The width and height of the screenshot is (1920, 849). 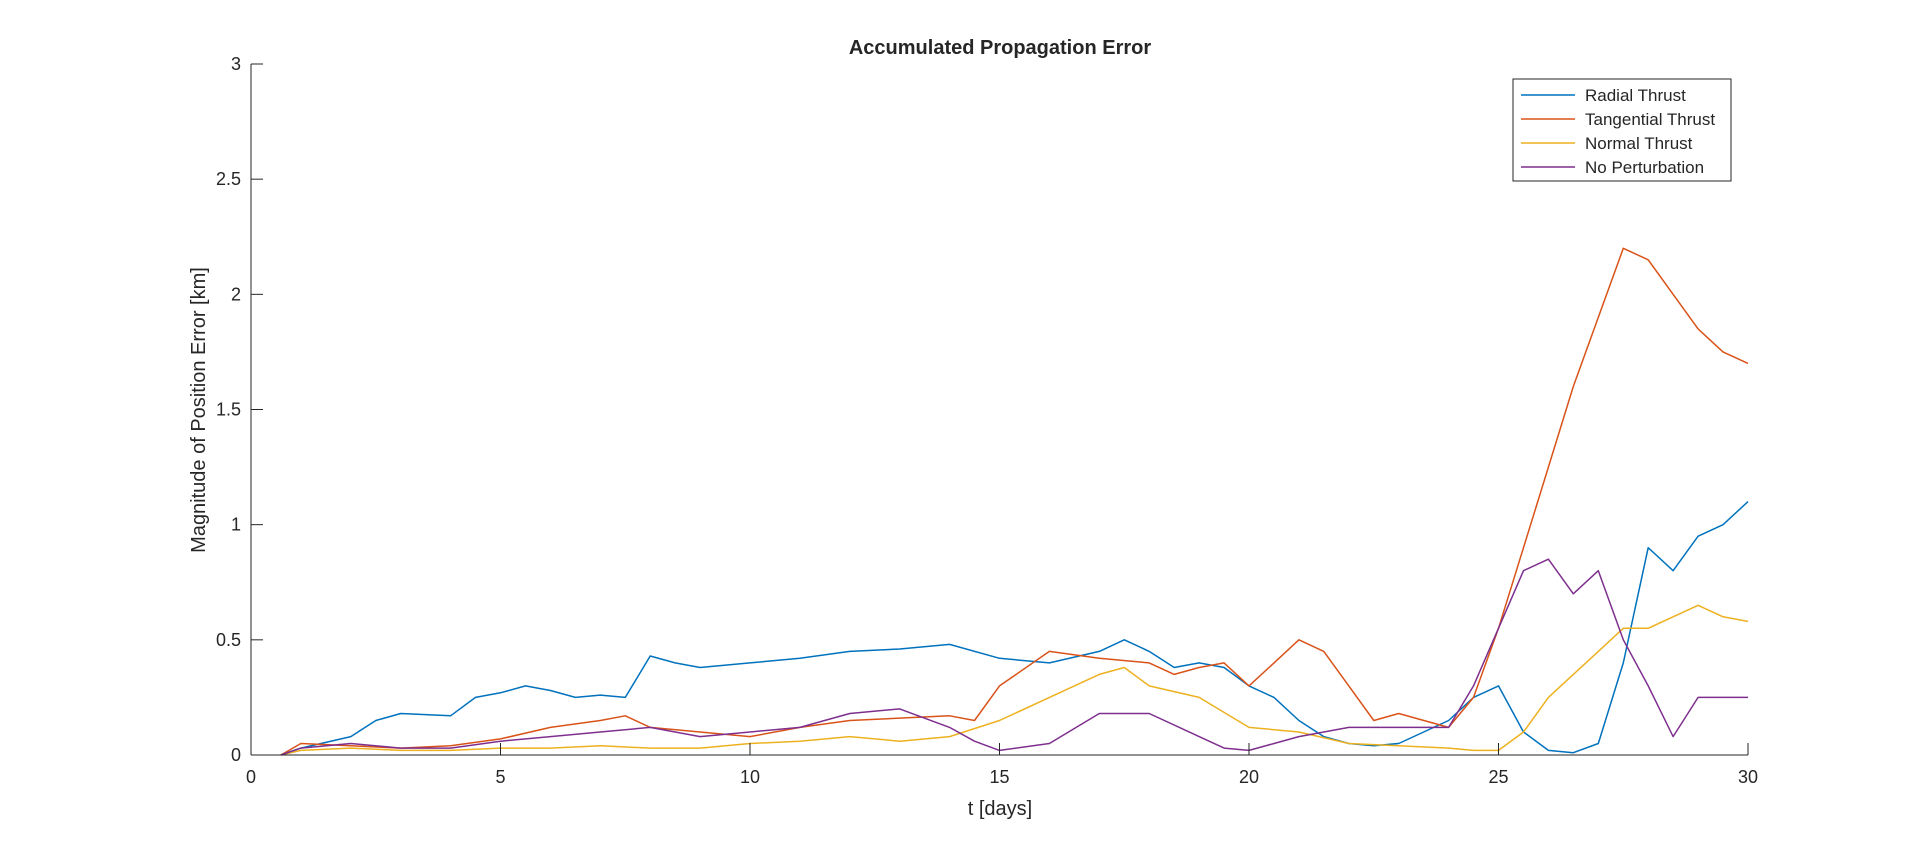 I want to click on legend-label-radial-thrust: Radial Thrust, so click(x=1635, y=95).